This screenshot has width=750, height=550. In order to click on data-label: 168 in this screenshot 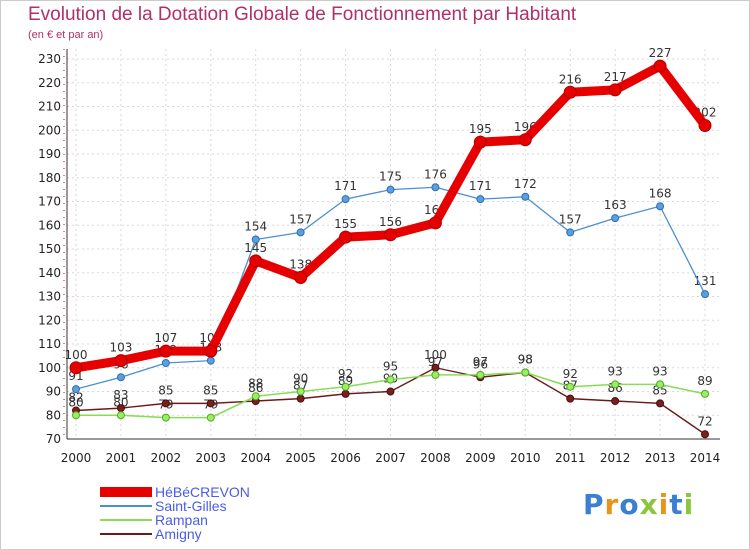, I will do `click(660, 193)`.